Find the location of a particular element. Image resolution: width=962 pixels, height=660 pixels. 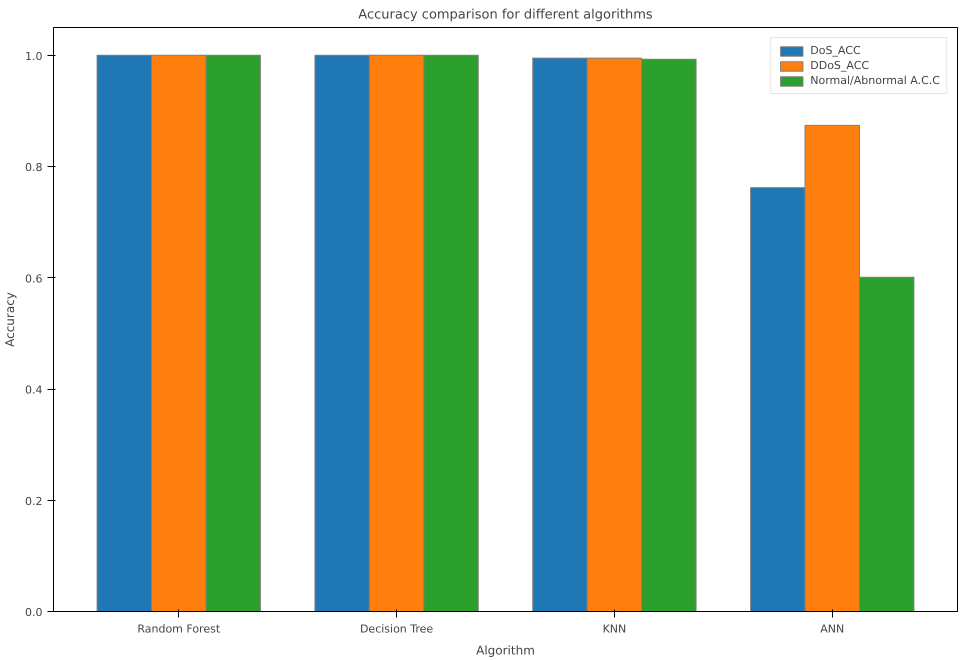

y-axis-title: Accuracy is located at coordinates (10, 319).